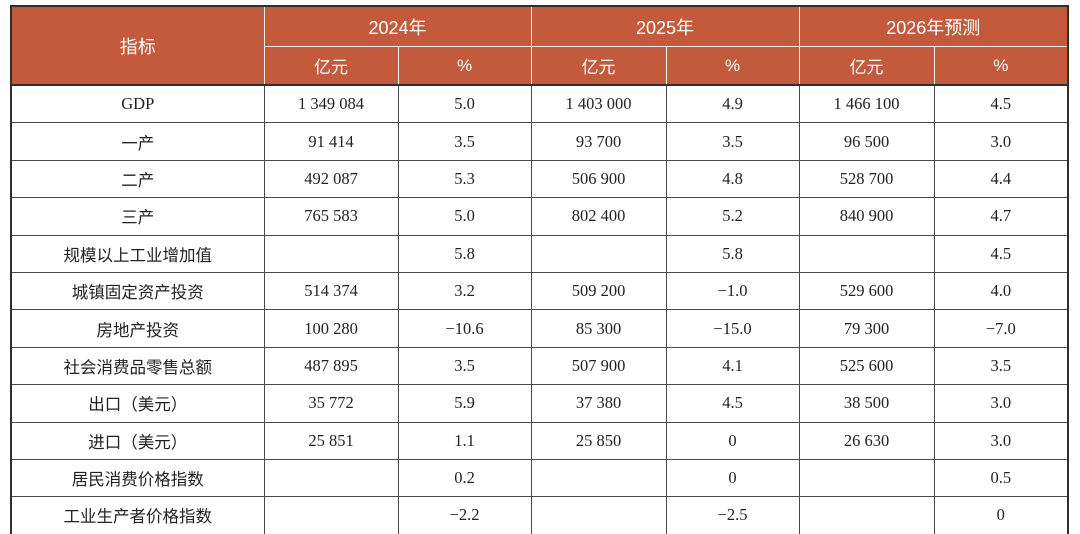 The height and width of the screenshot is (534, 1080). What do you see at coordinates (137, 440) in the screenshot?
I see `indicator-cell: 进口（美元）` at bounding box center [137, 440].